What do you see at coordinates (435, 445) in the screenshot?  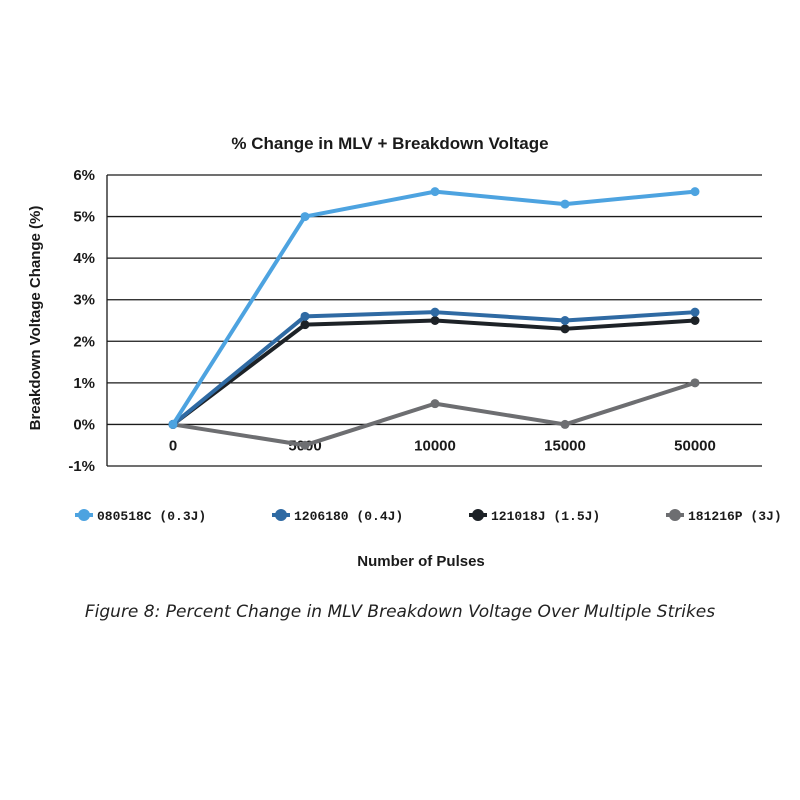 I see `x-tick-label: 10000` at bounding box center [435, 445].